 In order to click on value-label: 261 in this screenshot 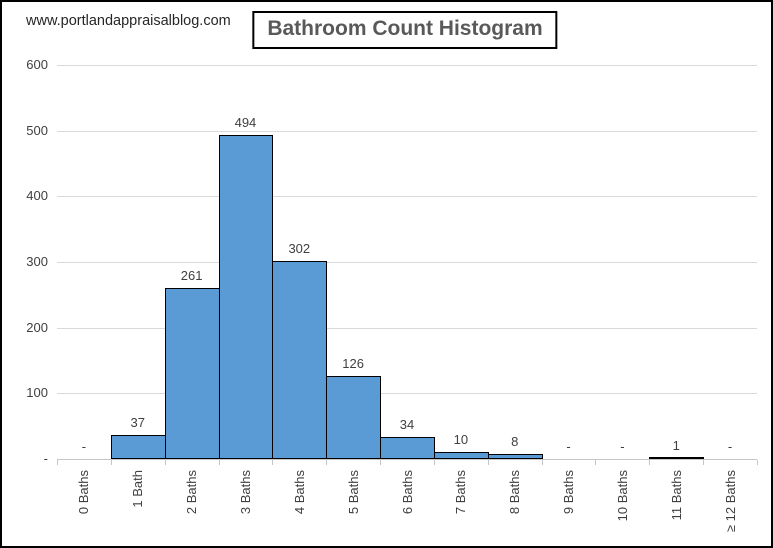, I will do `click(191, 275)`.